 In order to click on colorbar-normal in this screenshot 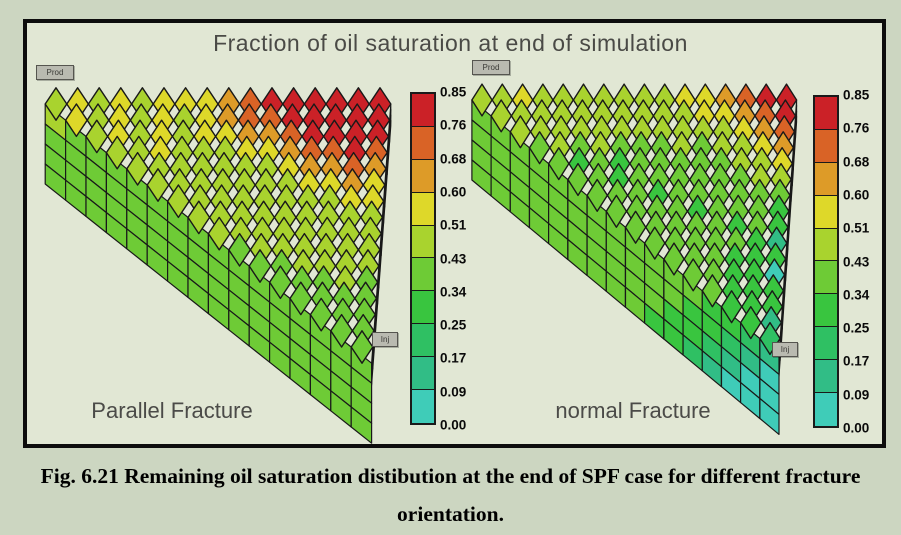, I will do `click(826, 261)`.